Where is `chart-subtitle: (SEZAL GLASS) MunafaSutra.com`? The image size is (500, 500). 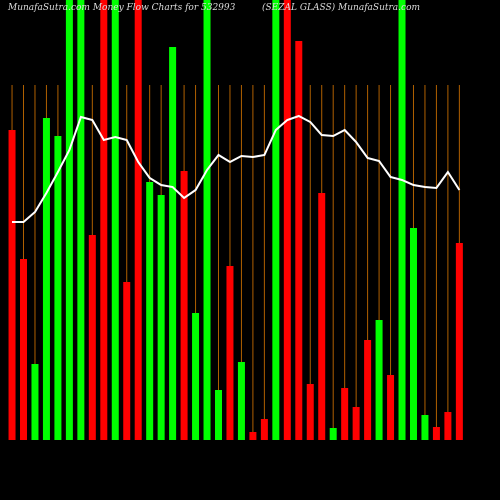
chart-subtitle: (SEZAL GLASS) MunafaSutra.com is located at coordinates (341, 7).